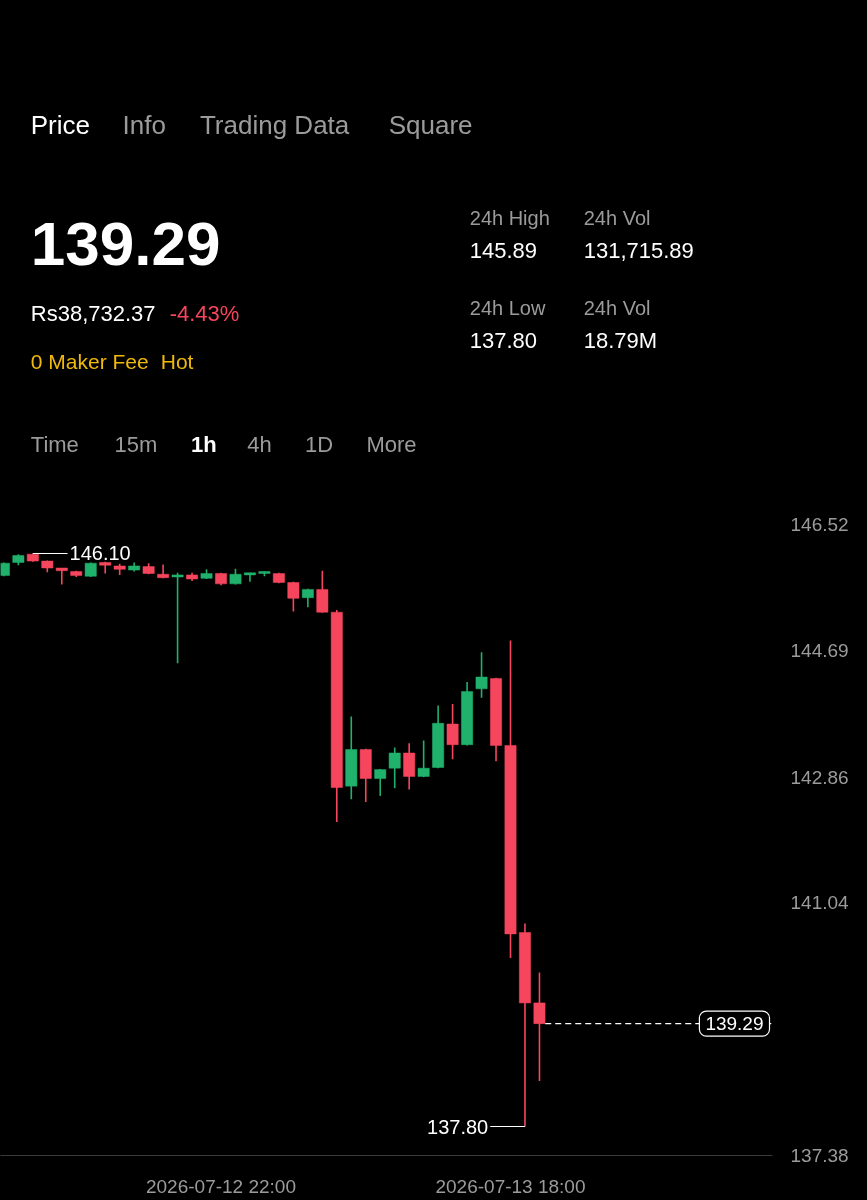 The width and height of the screenshot is (867, 1200). Describe the element at coordinates (430, 124) in the screenshot. I see `text: Square` at that location.